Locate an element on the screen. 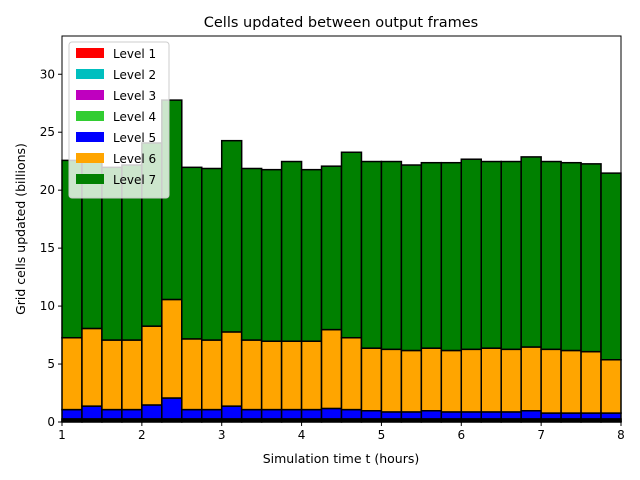 This screenshot has height=480, width=640. y-tick-label: 15 is located at coordinates (47, 248).